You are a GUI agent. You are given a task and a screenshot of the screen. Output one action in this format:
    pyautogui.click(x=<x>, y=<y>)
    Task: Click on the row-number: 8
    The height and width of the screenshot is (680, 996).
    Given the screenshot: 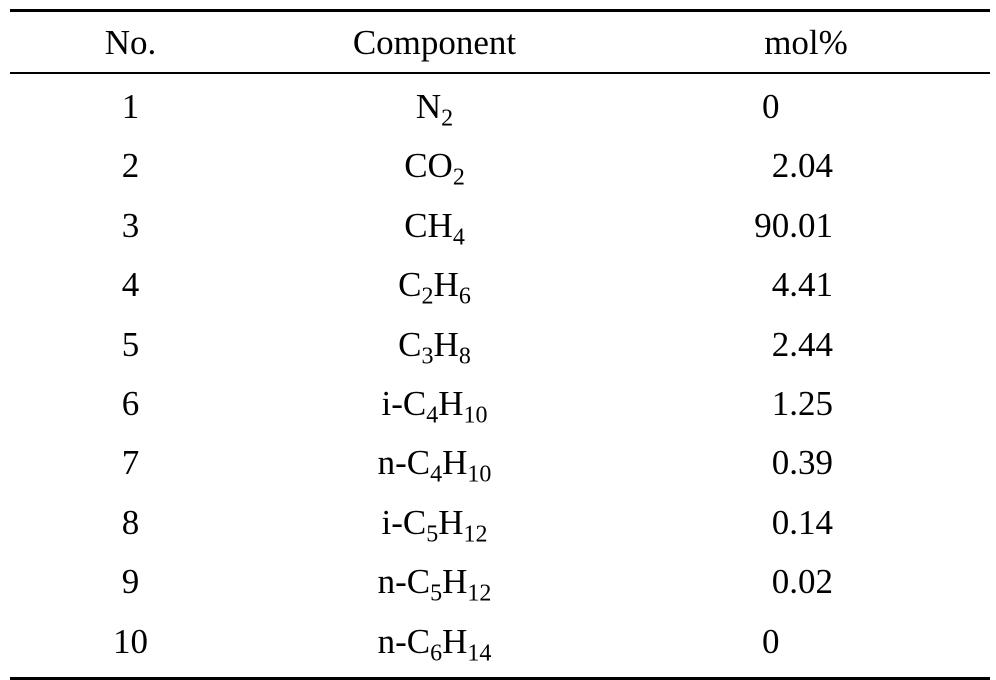 What is the action you would take?
    pyautogui.click(x=130, y=522)
    